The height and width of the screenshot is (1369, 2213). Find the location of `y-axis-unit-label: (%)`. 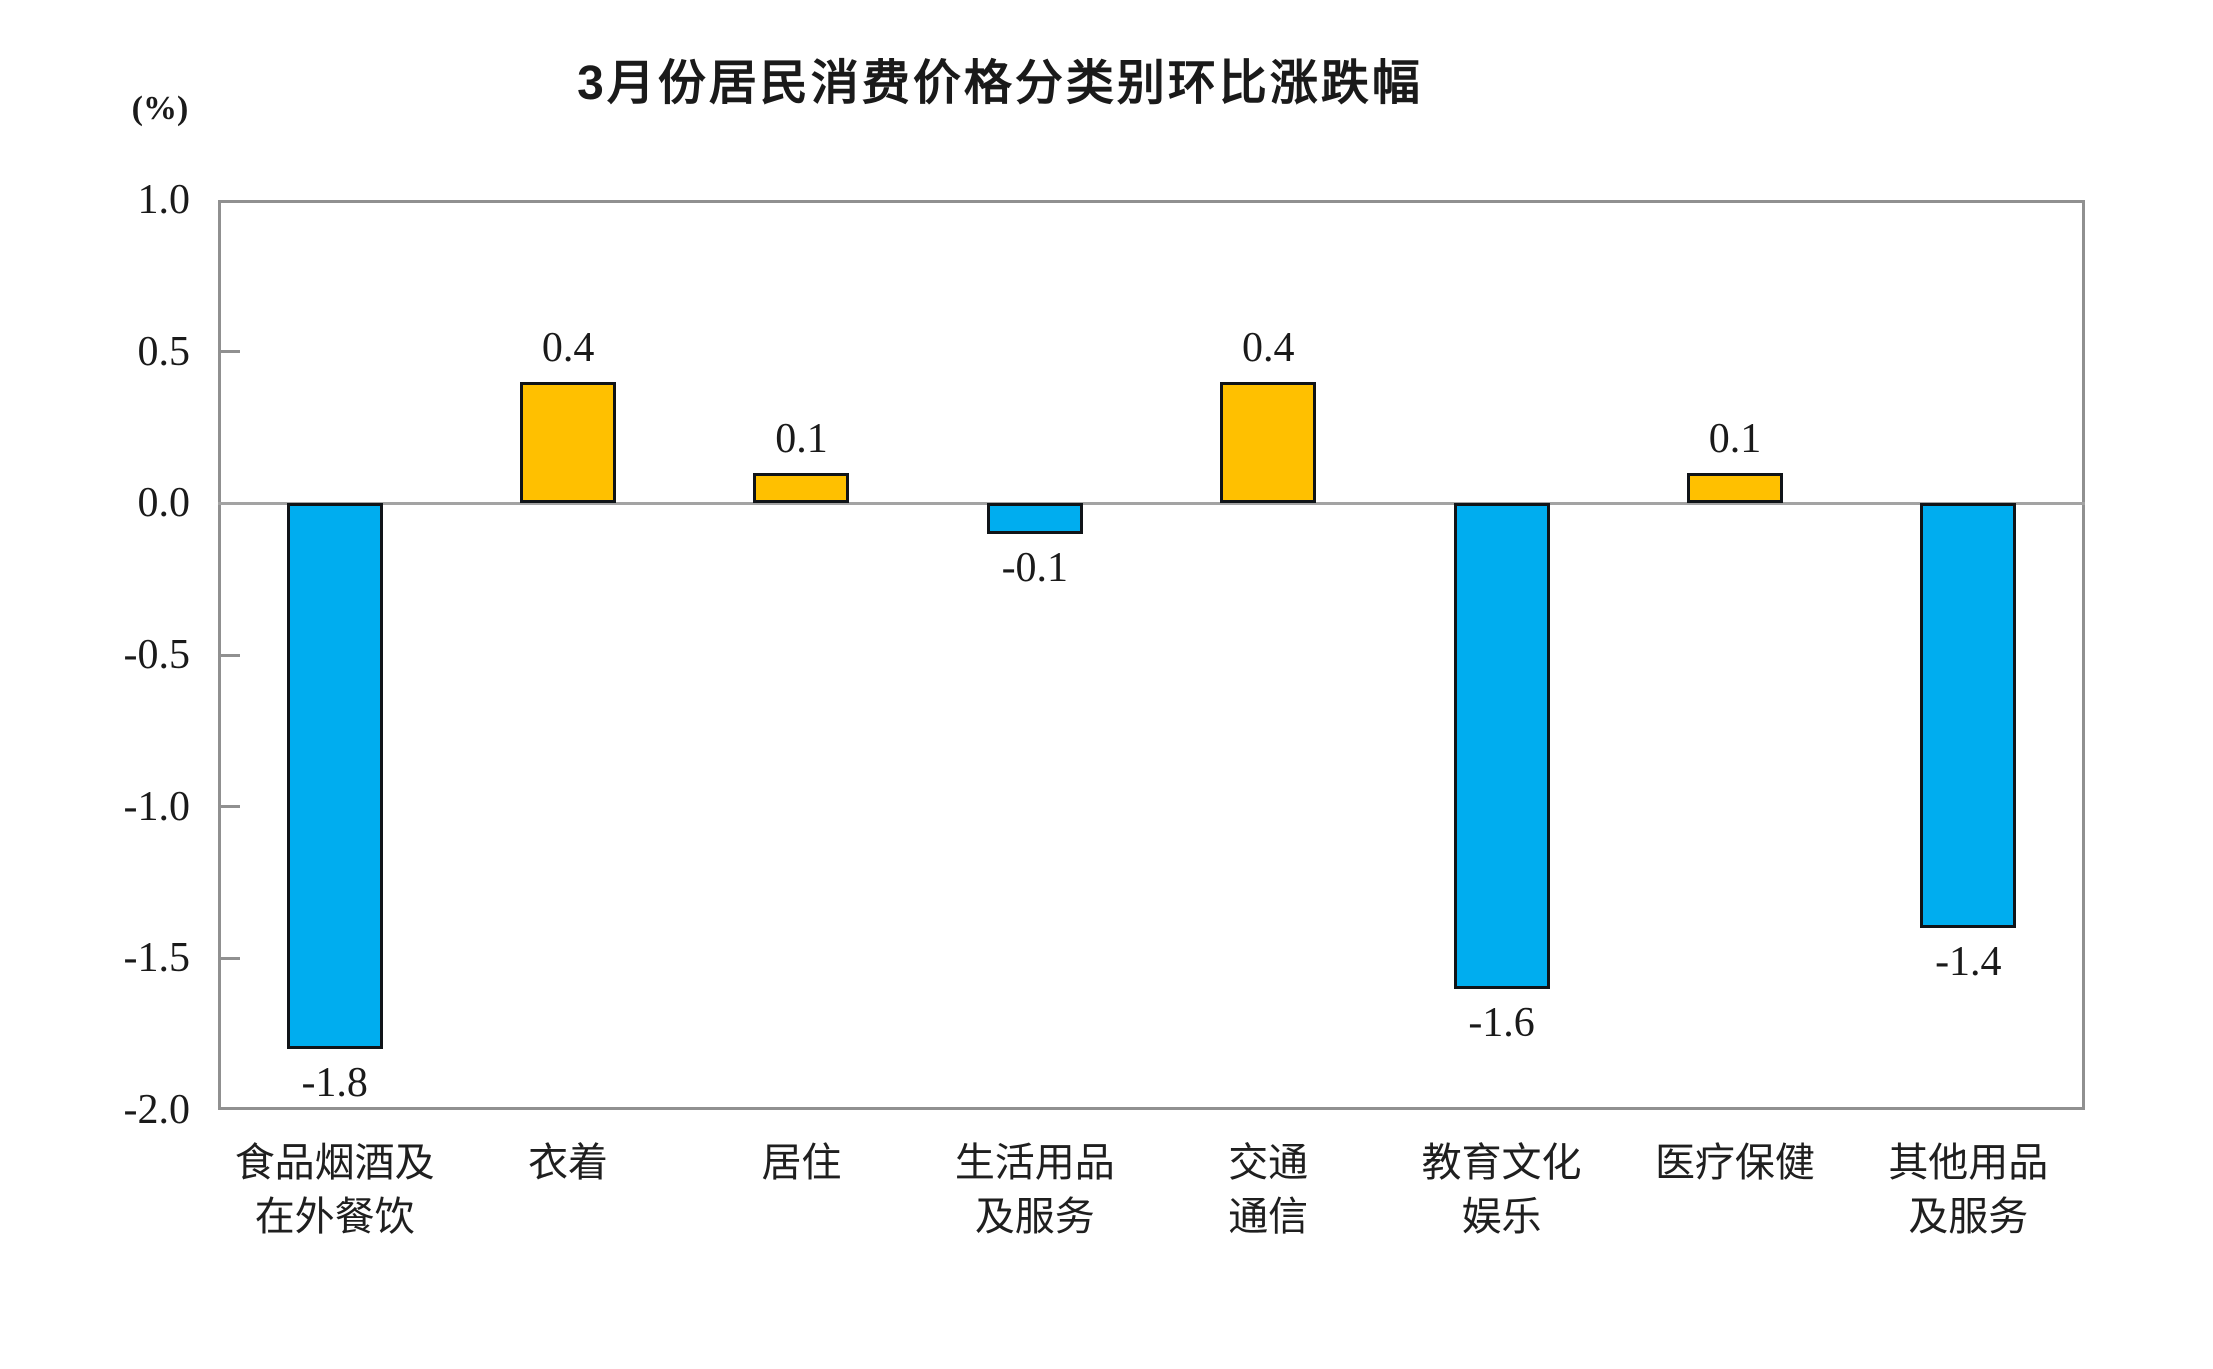

y-axis-unit-label: (%) is located at coordinates (160, 108).